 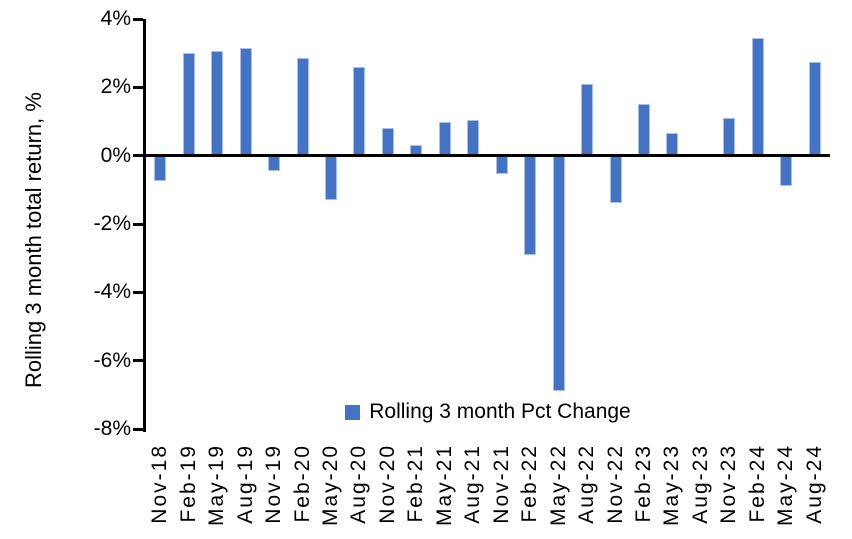 I want to click on x-axis-label: Feb-23, so click(x=644, y=483).